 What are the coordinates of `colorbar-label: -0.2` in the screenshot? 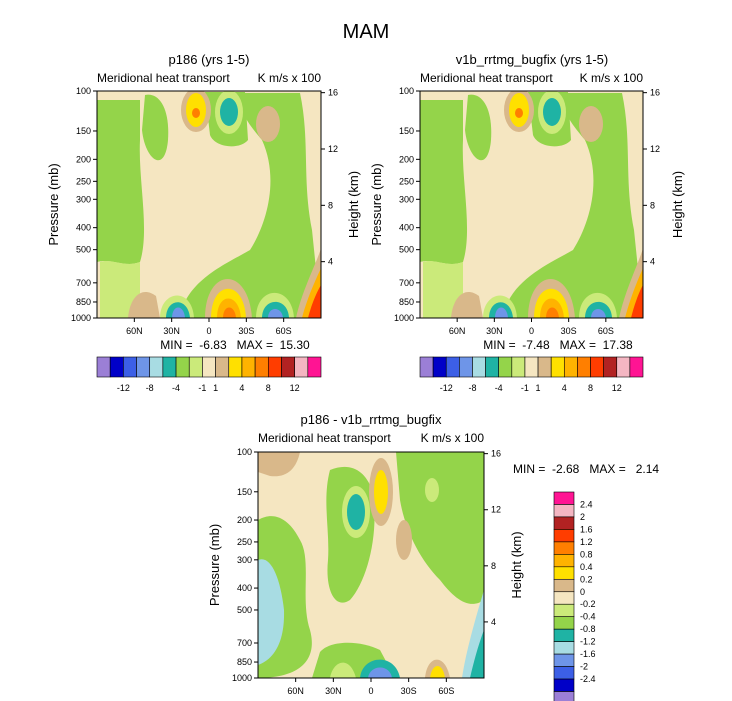 It's located at (588, 604).